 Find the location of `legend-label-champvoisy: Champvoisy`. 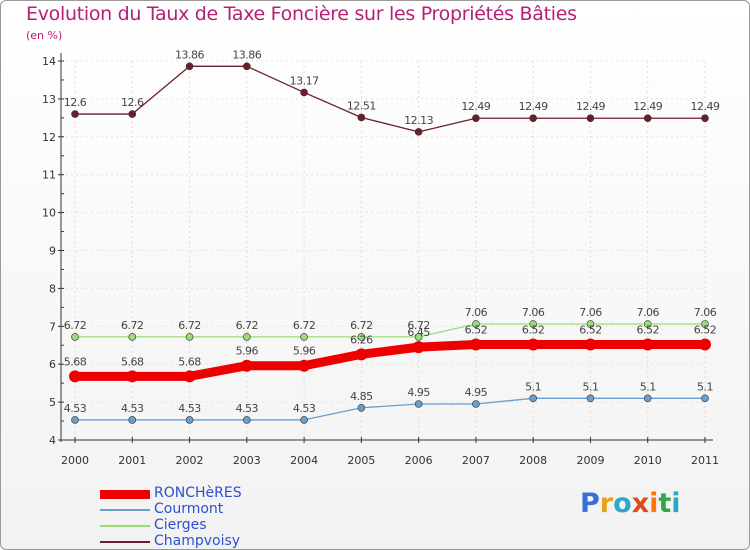

legend-label-champvoisy: Champvoisy is located at coordinates (197, 541).